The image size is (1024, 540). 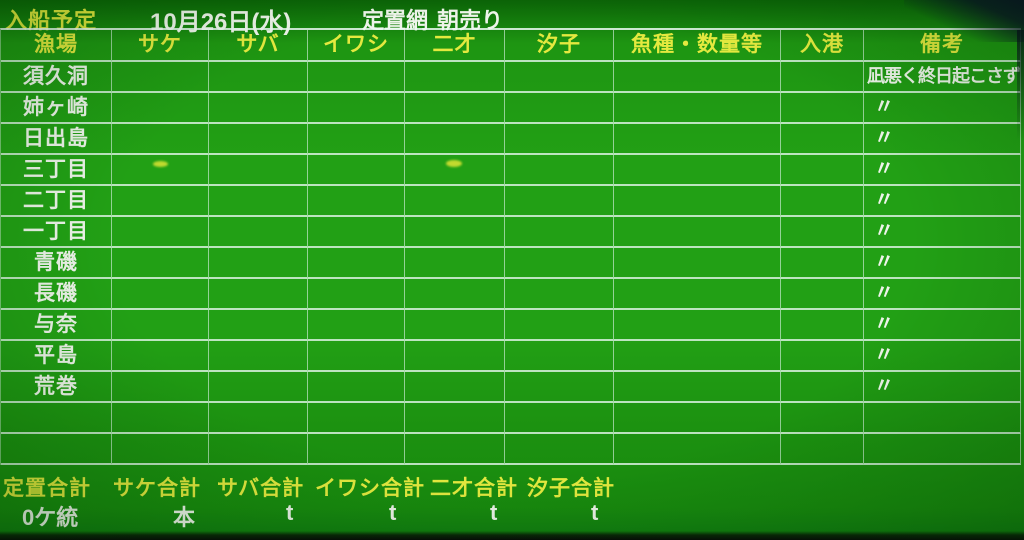 What do you see at coordinates (697, 46) in the screenshot?
I see `column-header-6: 魚種・数量等` at bounding box center [697, 46].